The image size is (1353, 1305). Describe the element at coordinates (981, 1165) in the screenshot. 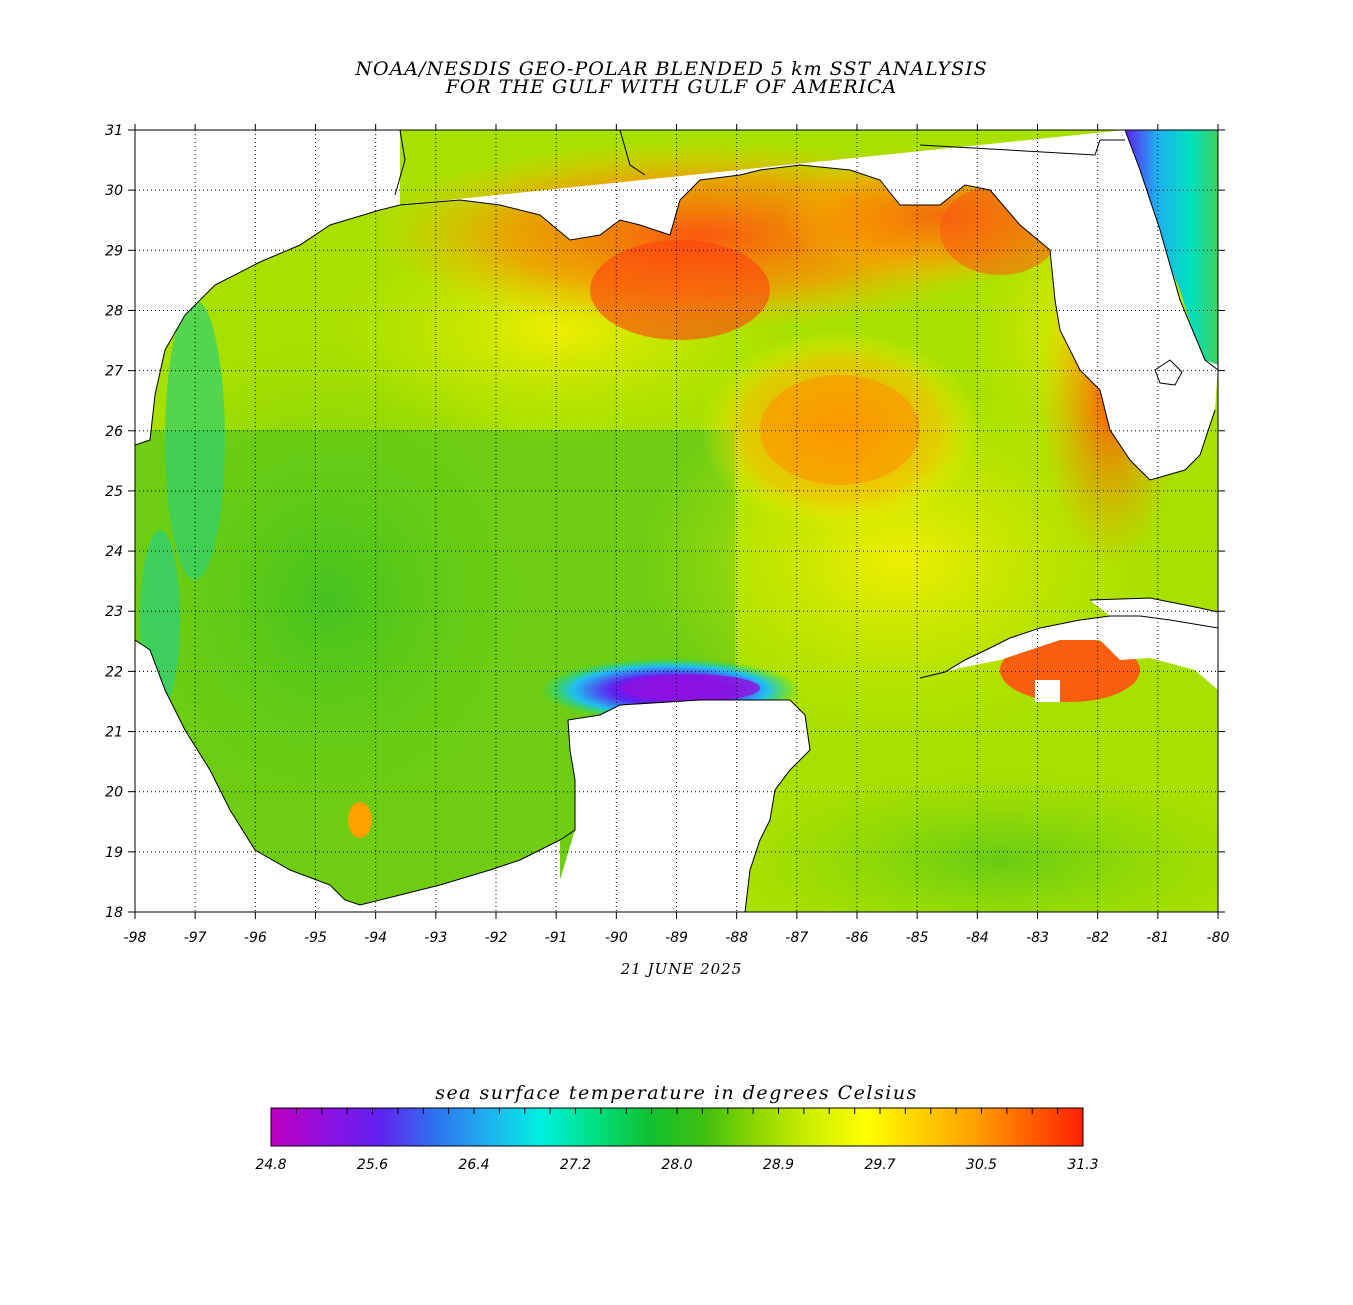

I see `colorbar-tick-label: 30.5` at that location.